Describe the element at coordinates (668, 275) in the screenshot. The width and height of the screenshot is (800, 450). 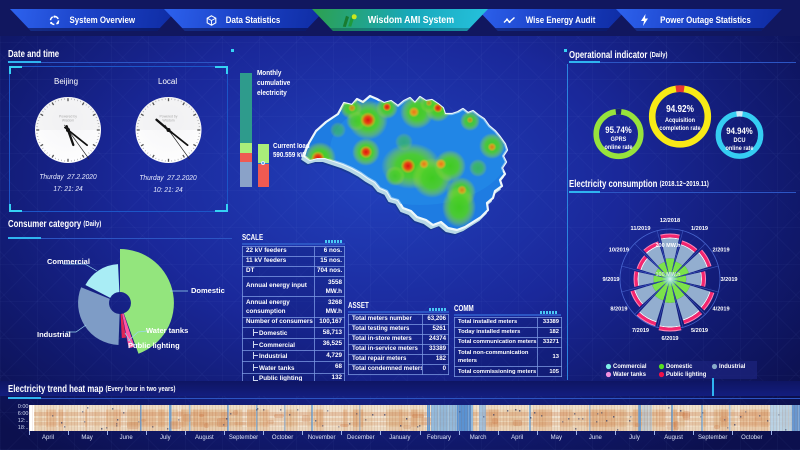
I see `svg-text: 100 MW.h` at that location.